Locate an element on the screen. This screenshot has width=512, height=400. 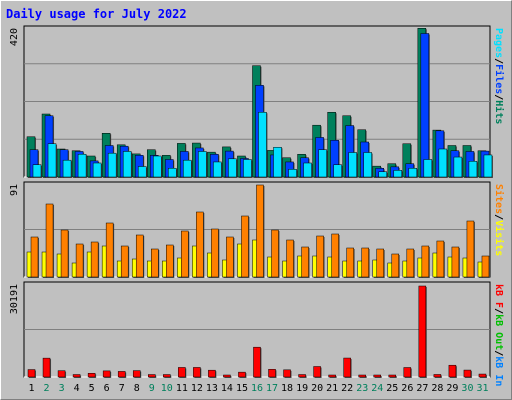
x-tick-label-day-19: 19 is located at coordinates (302, 388).